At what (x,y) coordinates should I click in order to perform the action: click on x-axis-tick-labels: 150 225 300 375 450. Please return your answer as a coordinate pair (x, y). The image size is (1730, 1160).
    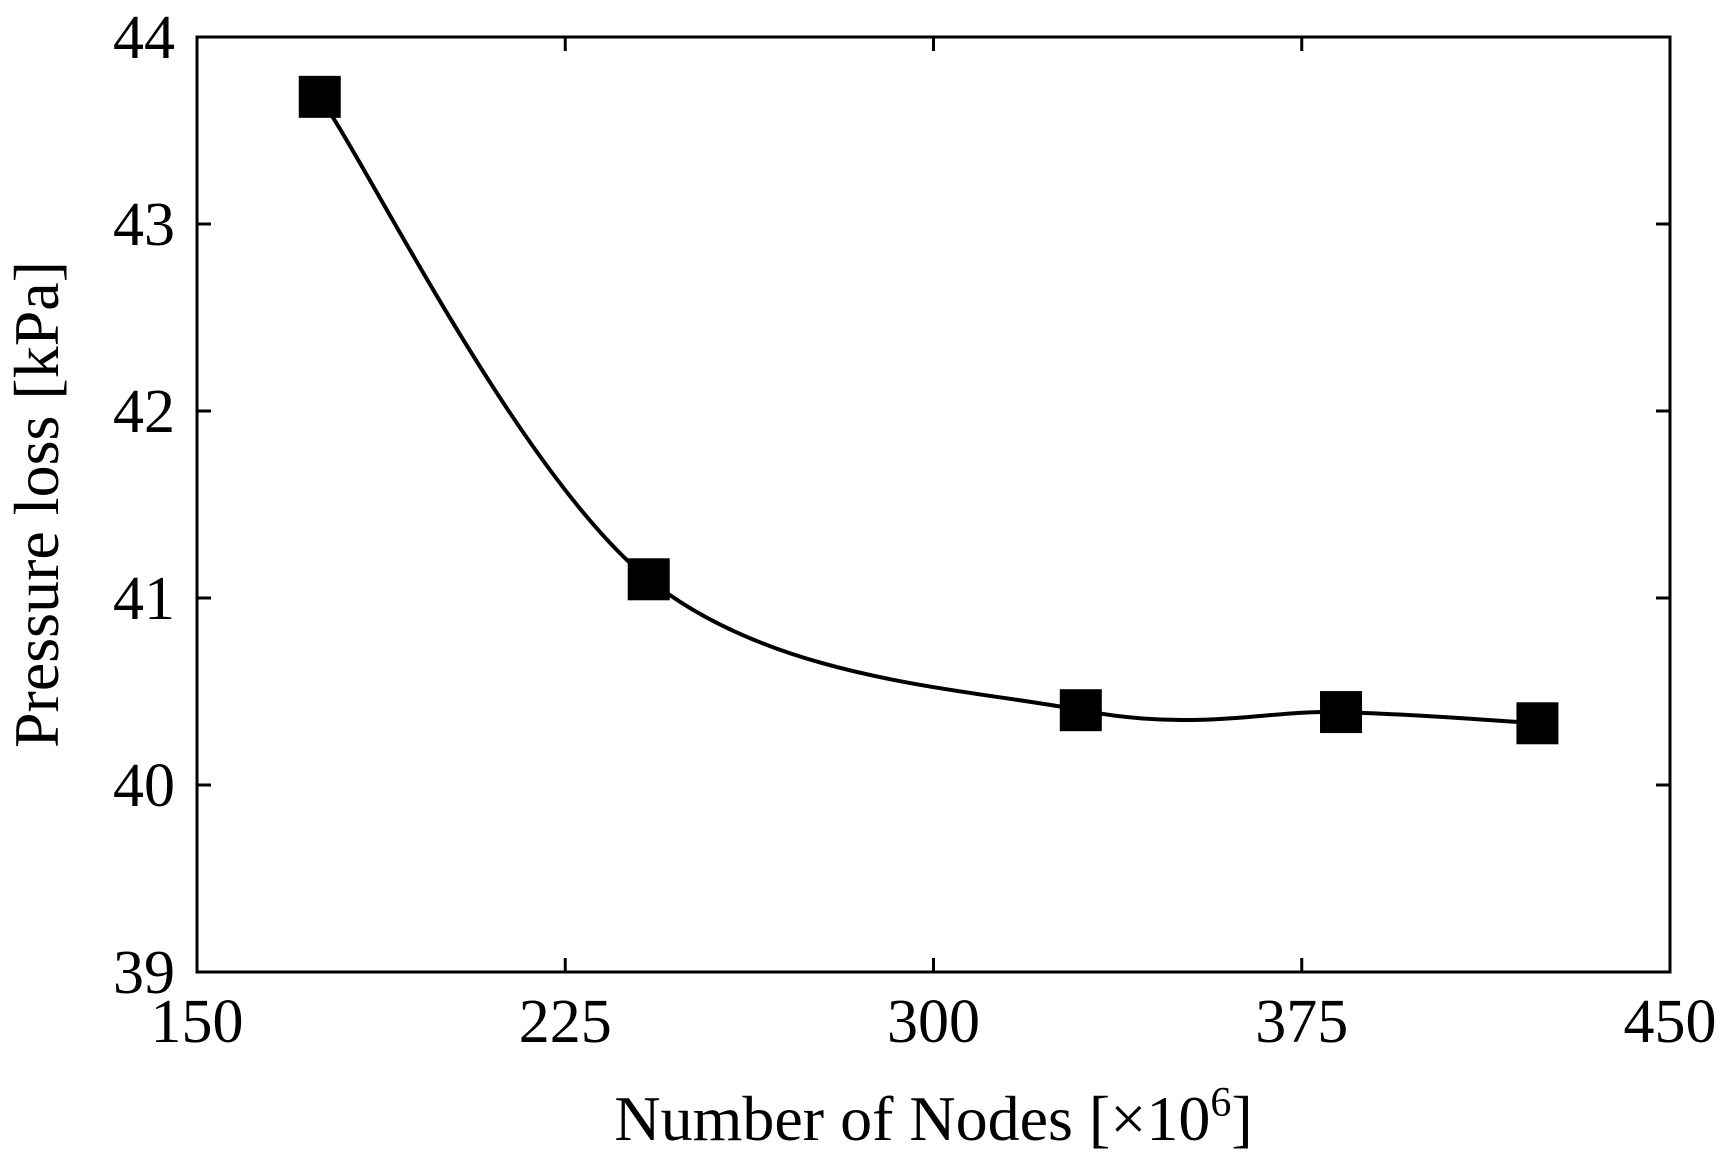
    Looking at the image, I should click on (934, 1022).